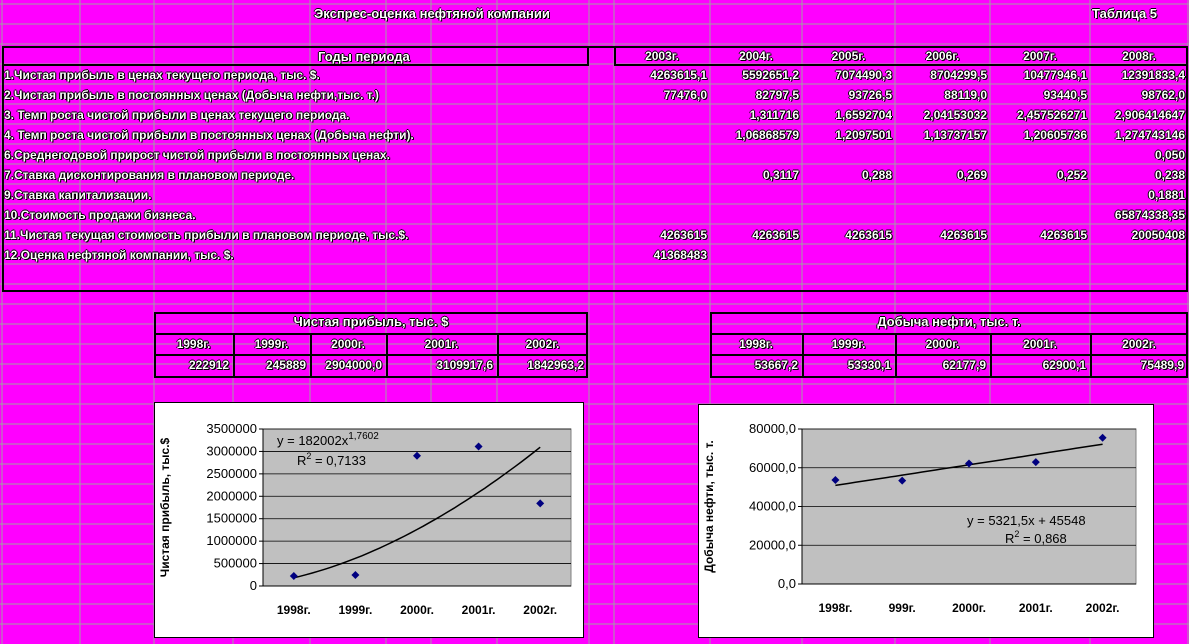 The width and height of the screenshot is (1189, 644). I want to click on row-value: 1,311716, so click(774, 115).